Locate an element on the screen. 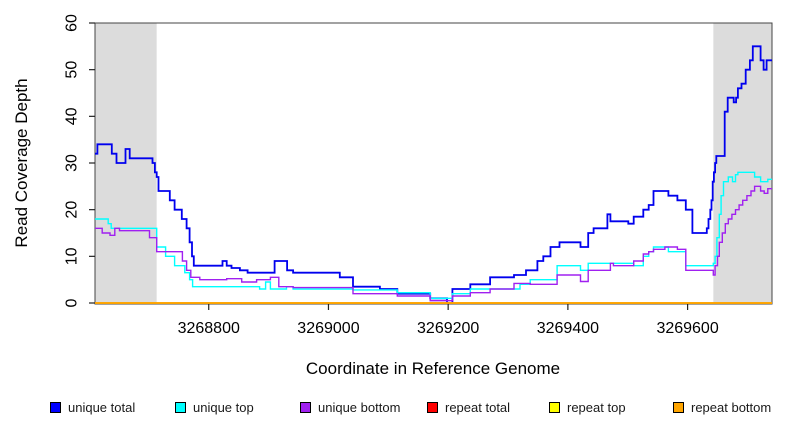 The image size is (792, 432). legend-item-repeat-top: repeat top is located at coordinates (587, 407).